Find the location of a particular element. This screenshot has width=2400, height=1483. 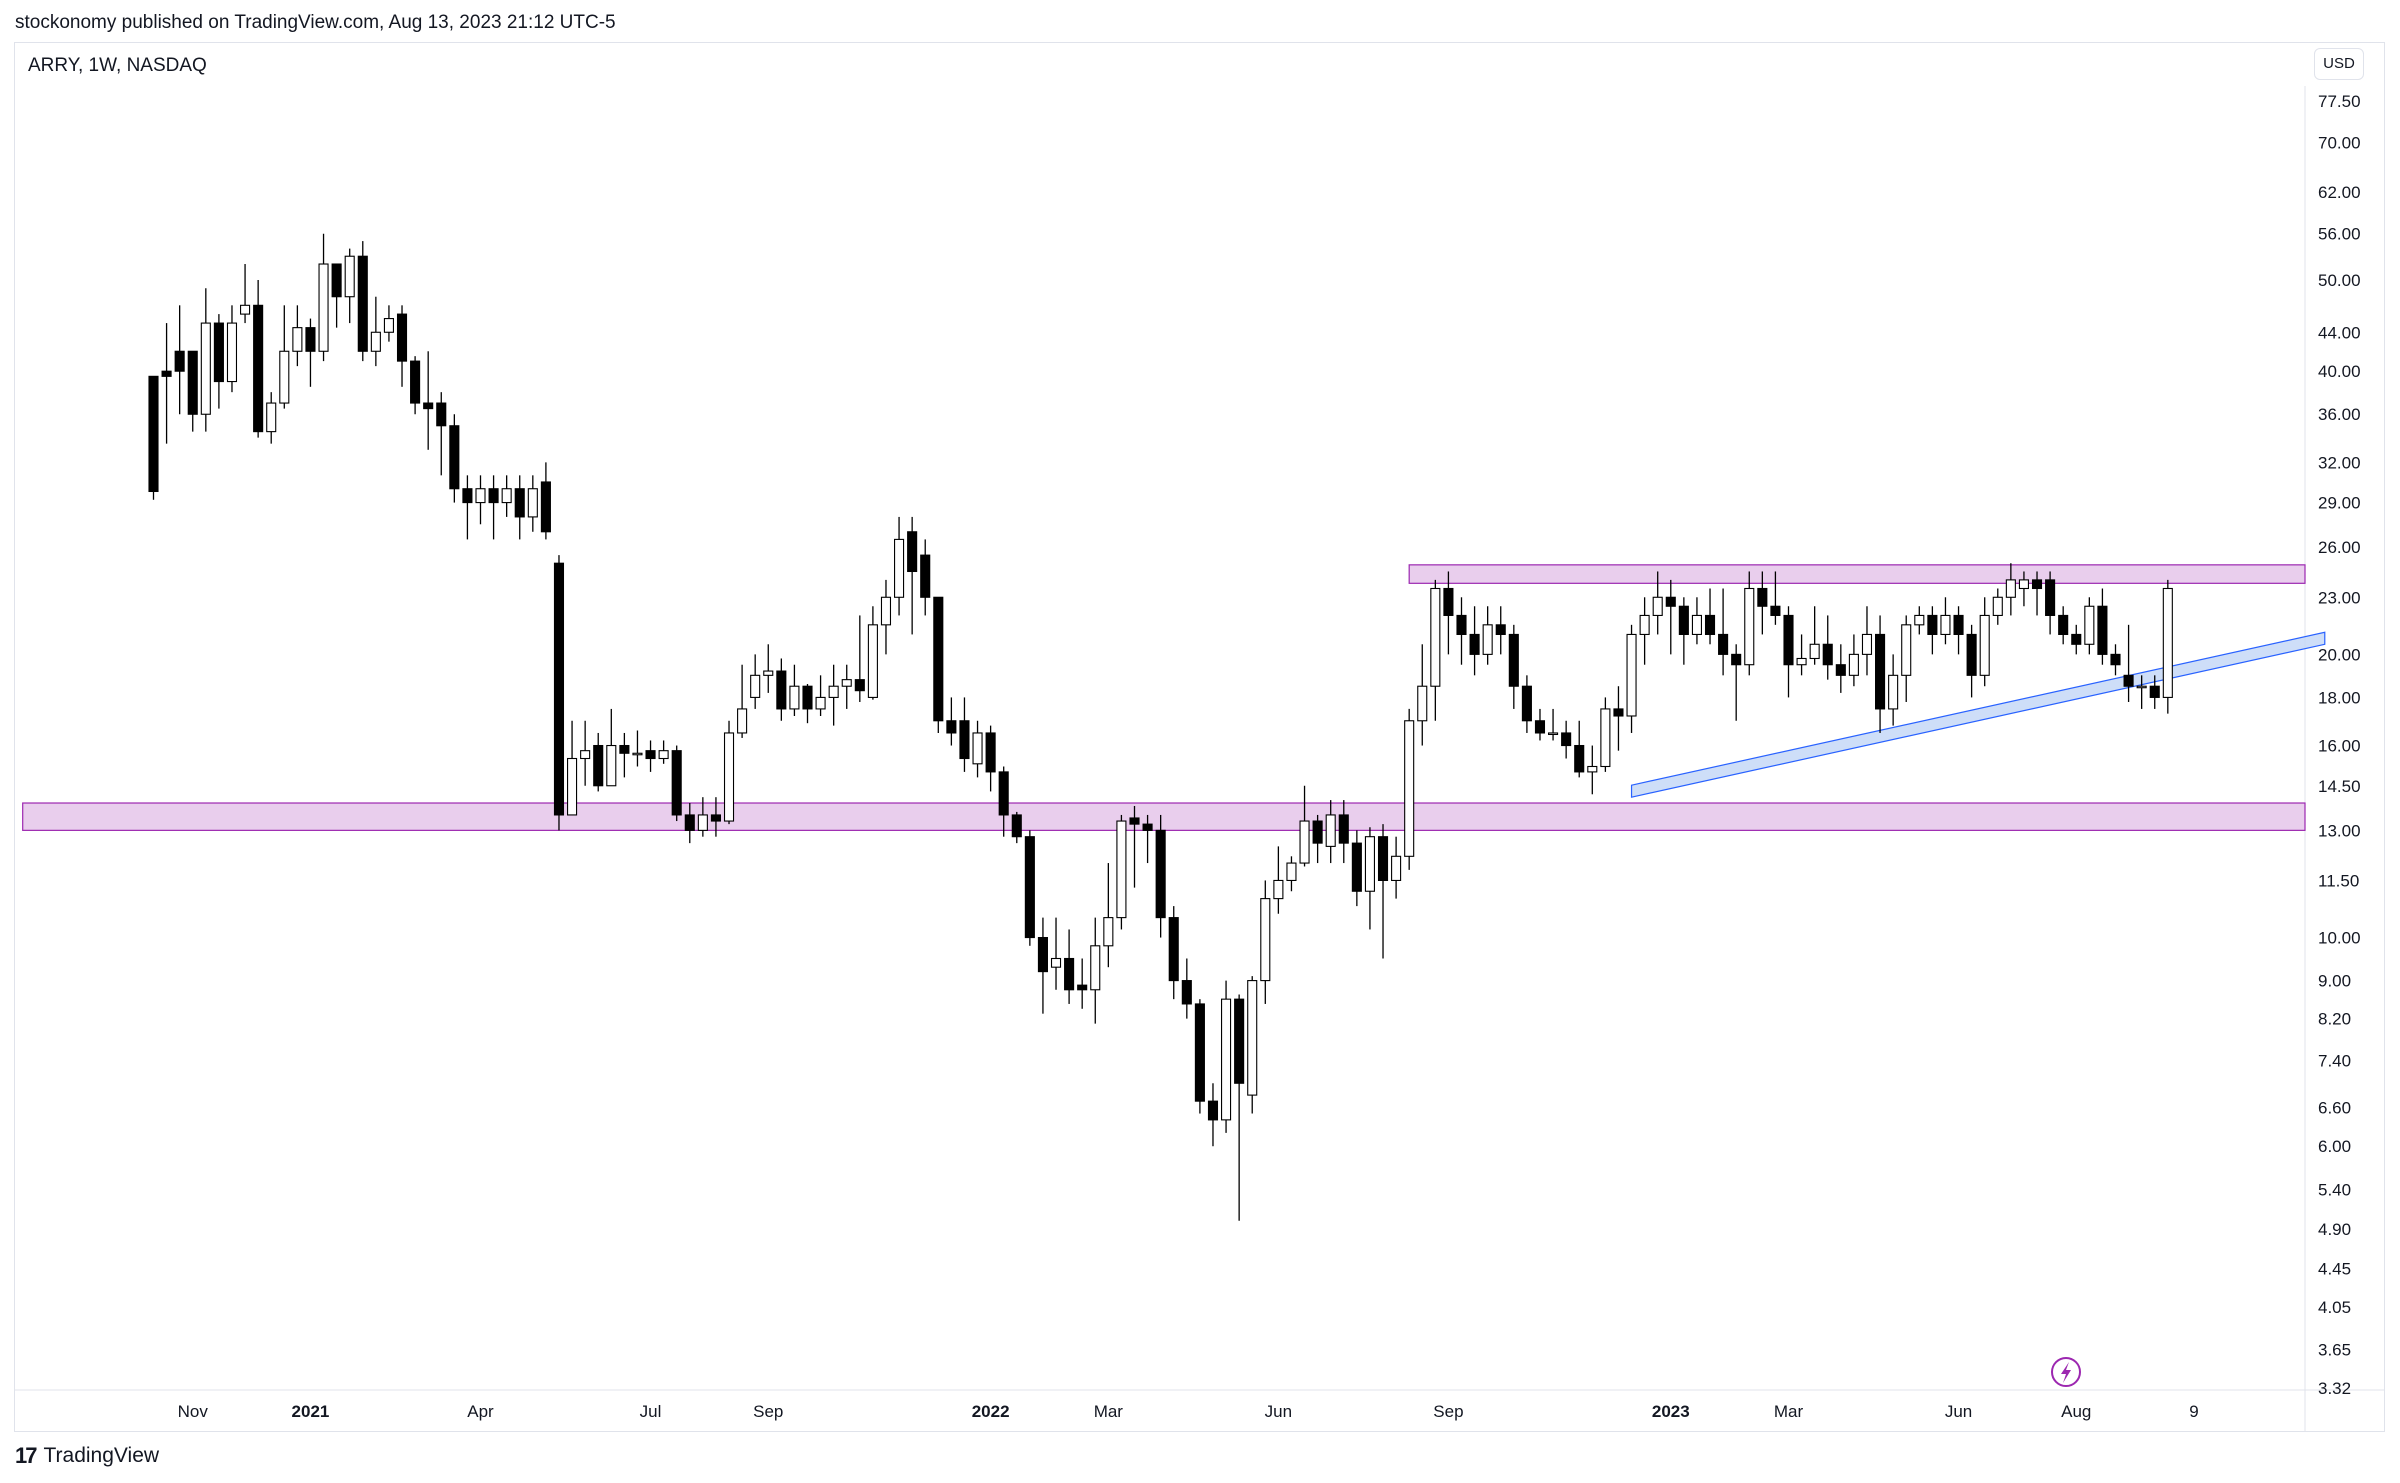

footer-branding: 17 TradingView is located at coordinates (87, 1456).